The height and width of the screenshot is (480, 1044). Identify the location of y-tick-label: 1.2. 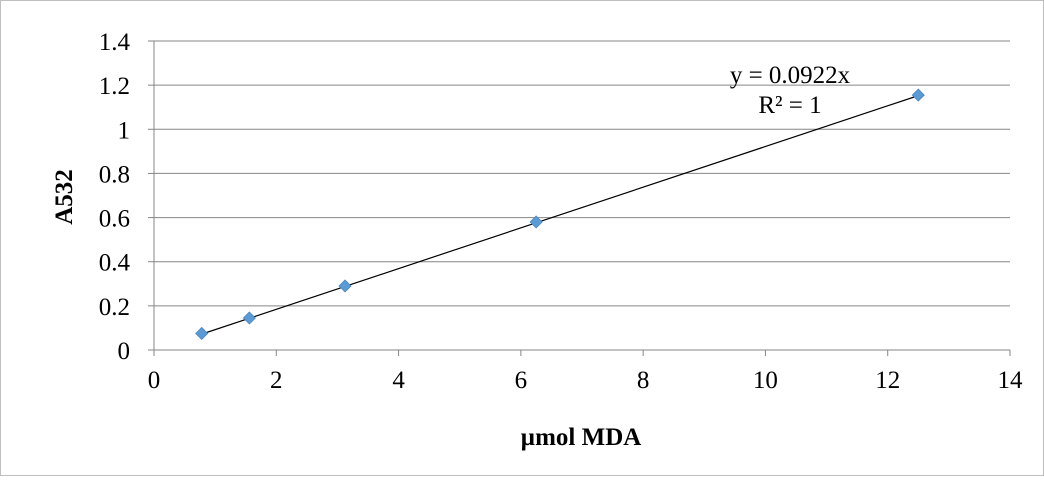
(114, 86).